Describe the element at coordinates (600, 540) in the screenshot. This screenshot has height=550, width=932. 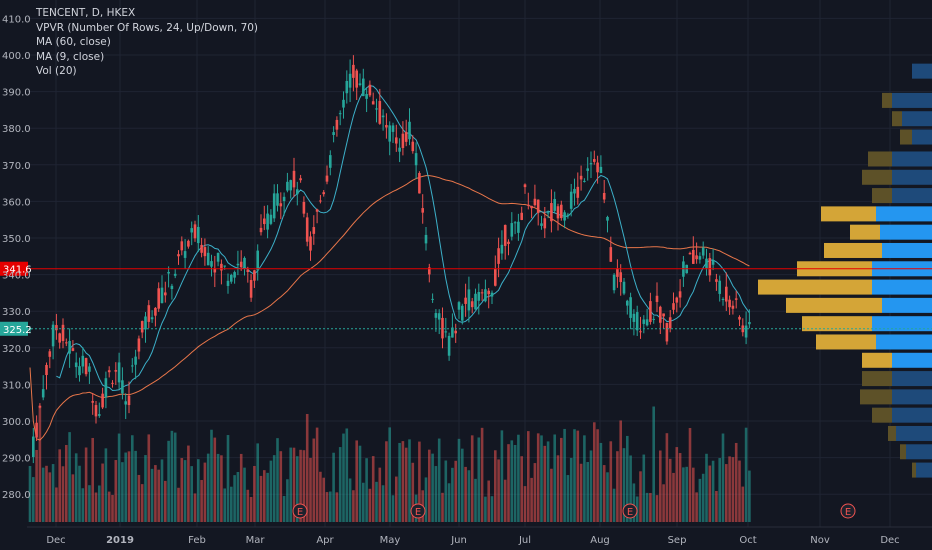
I see `time-tick-label: Aug` at that location.